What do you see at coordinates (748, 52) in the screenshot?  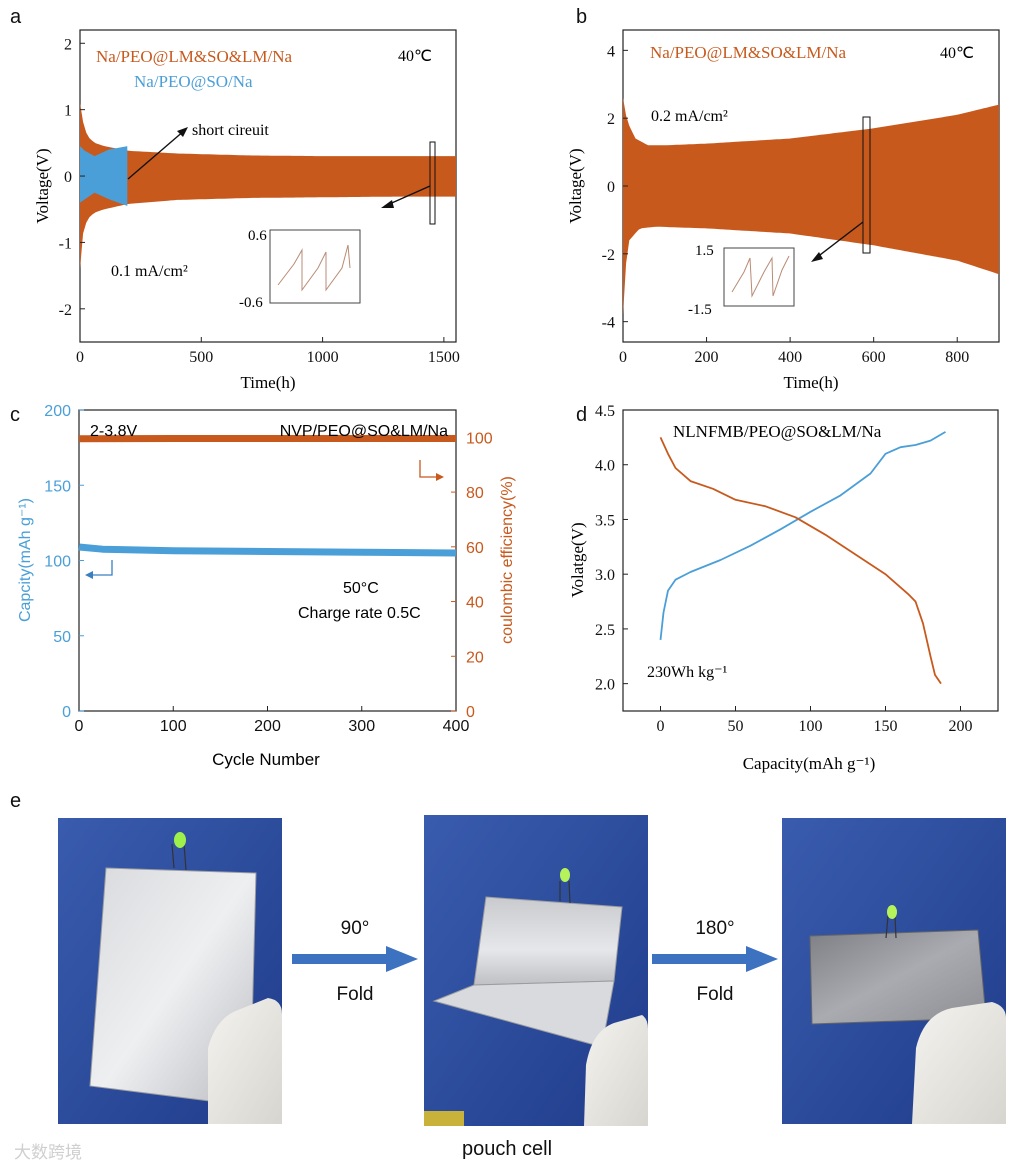 I see `legend-b-1: Na/PEO@LM&SO&LM/Na` at bounding box center [748, 52].